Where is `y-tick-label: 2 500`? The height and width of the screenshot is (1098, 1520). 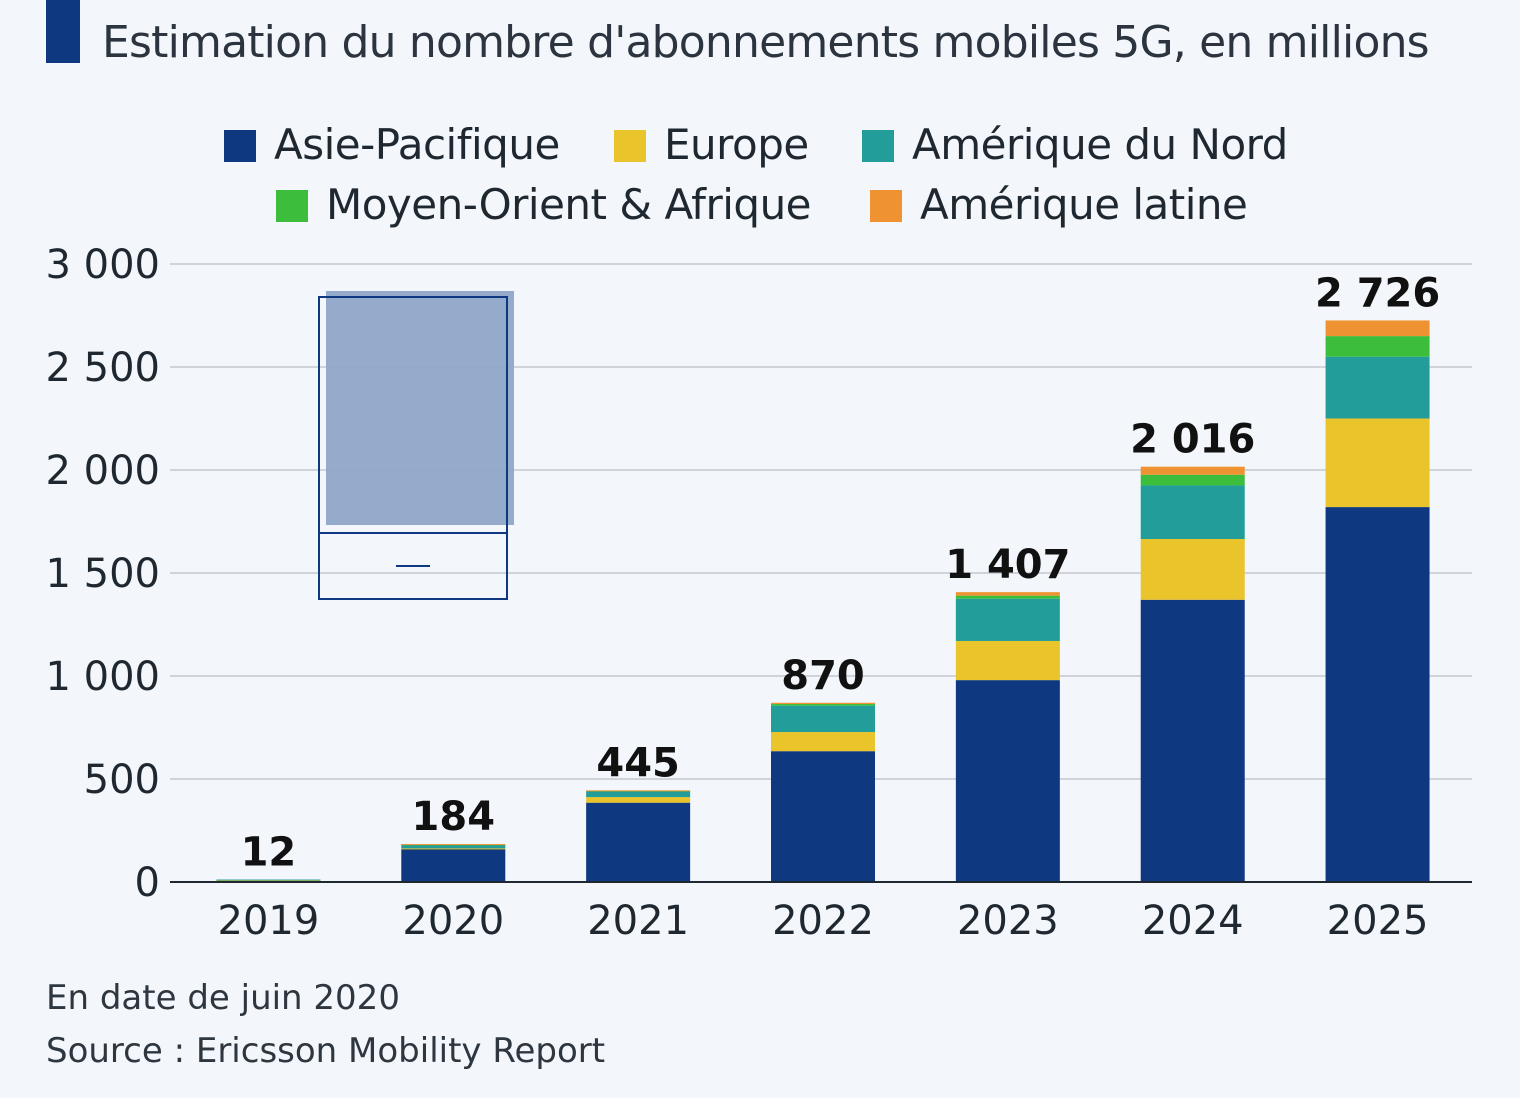
y-tick-label: 2 500 is located at coordinates (102, 368).